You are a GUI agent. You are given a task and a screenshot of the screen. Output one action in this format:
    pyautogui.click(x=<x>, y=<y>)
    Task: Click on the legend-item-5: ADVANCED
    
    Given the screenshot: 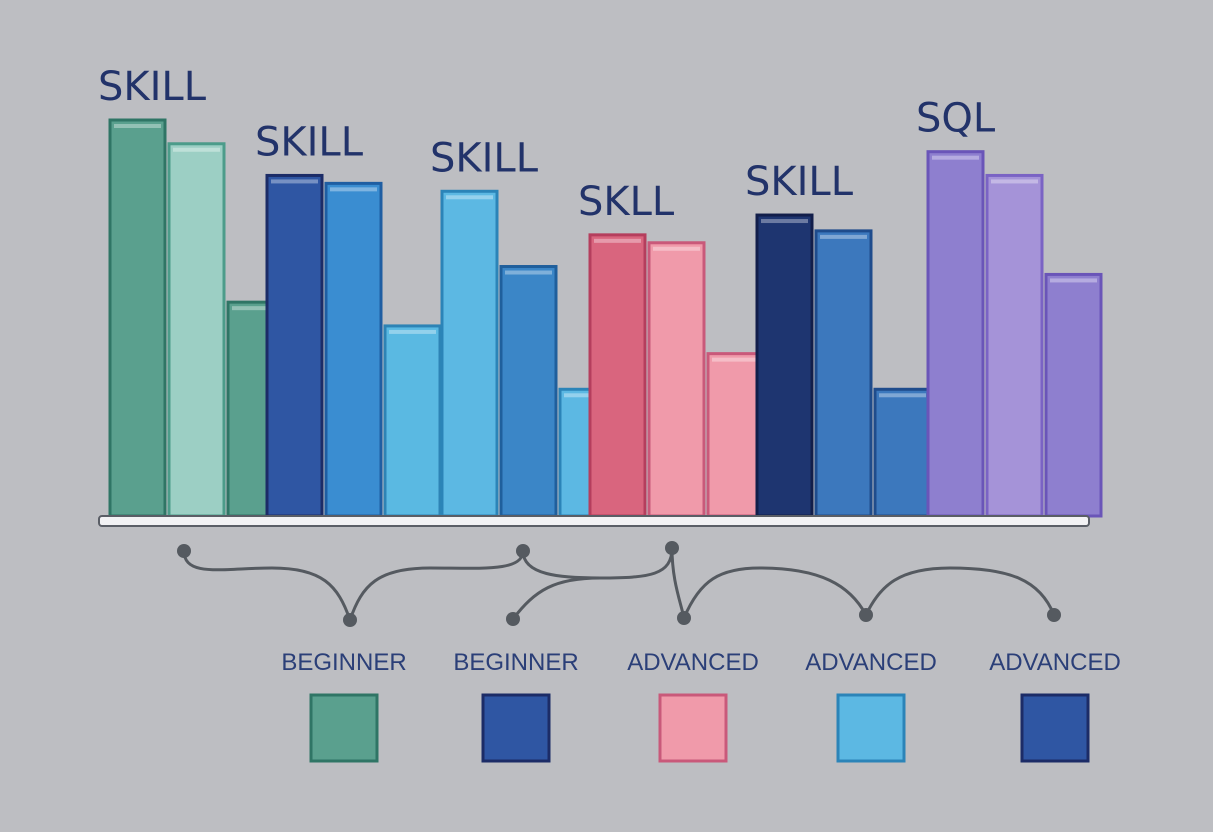 What is the action you would take?
    pyautogui.click(x=1055, y=706)
    